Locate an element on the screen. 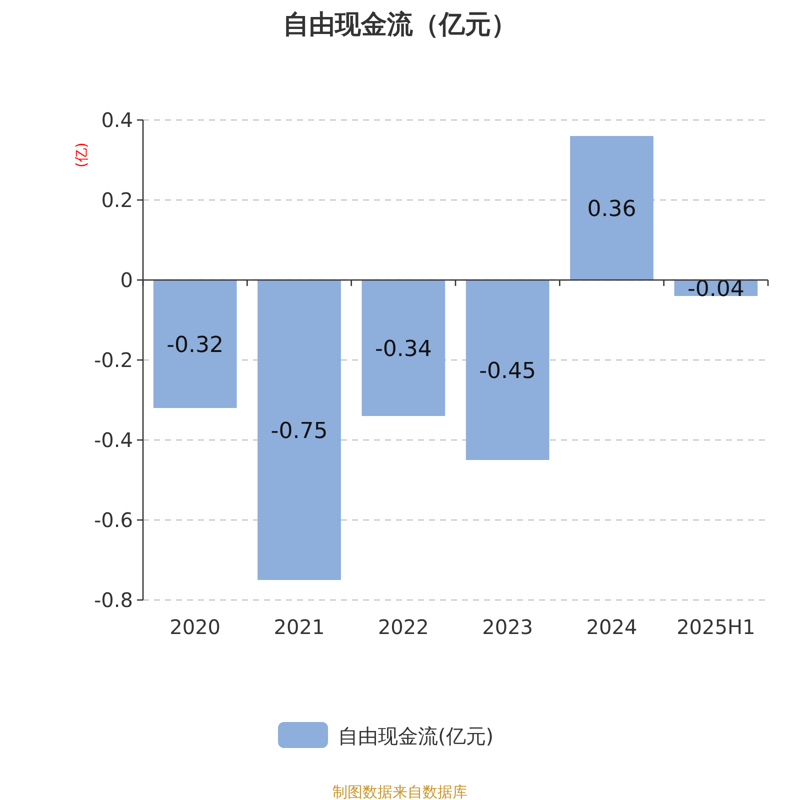 The width and height of the screenshot is (800, 800). y-tick-label: 0.4 is located at coordinates (117, 120).